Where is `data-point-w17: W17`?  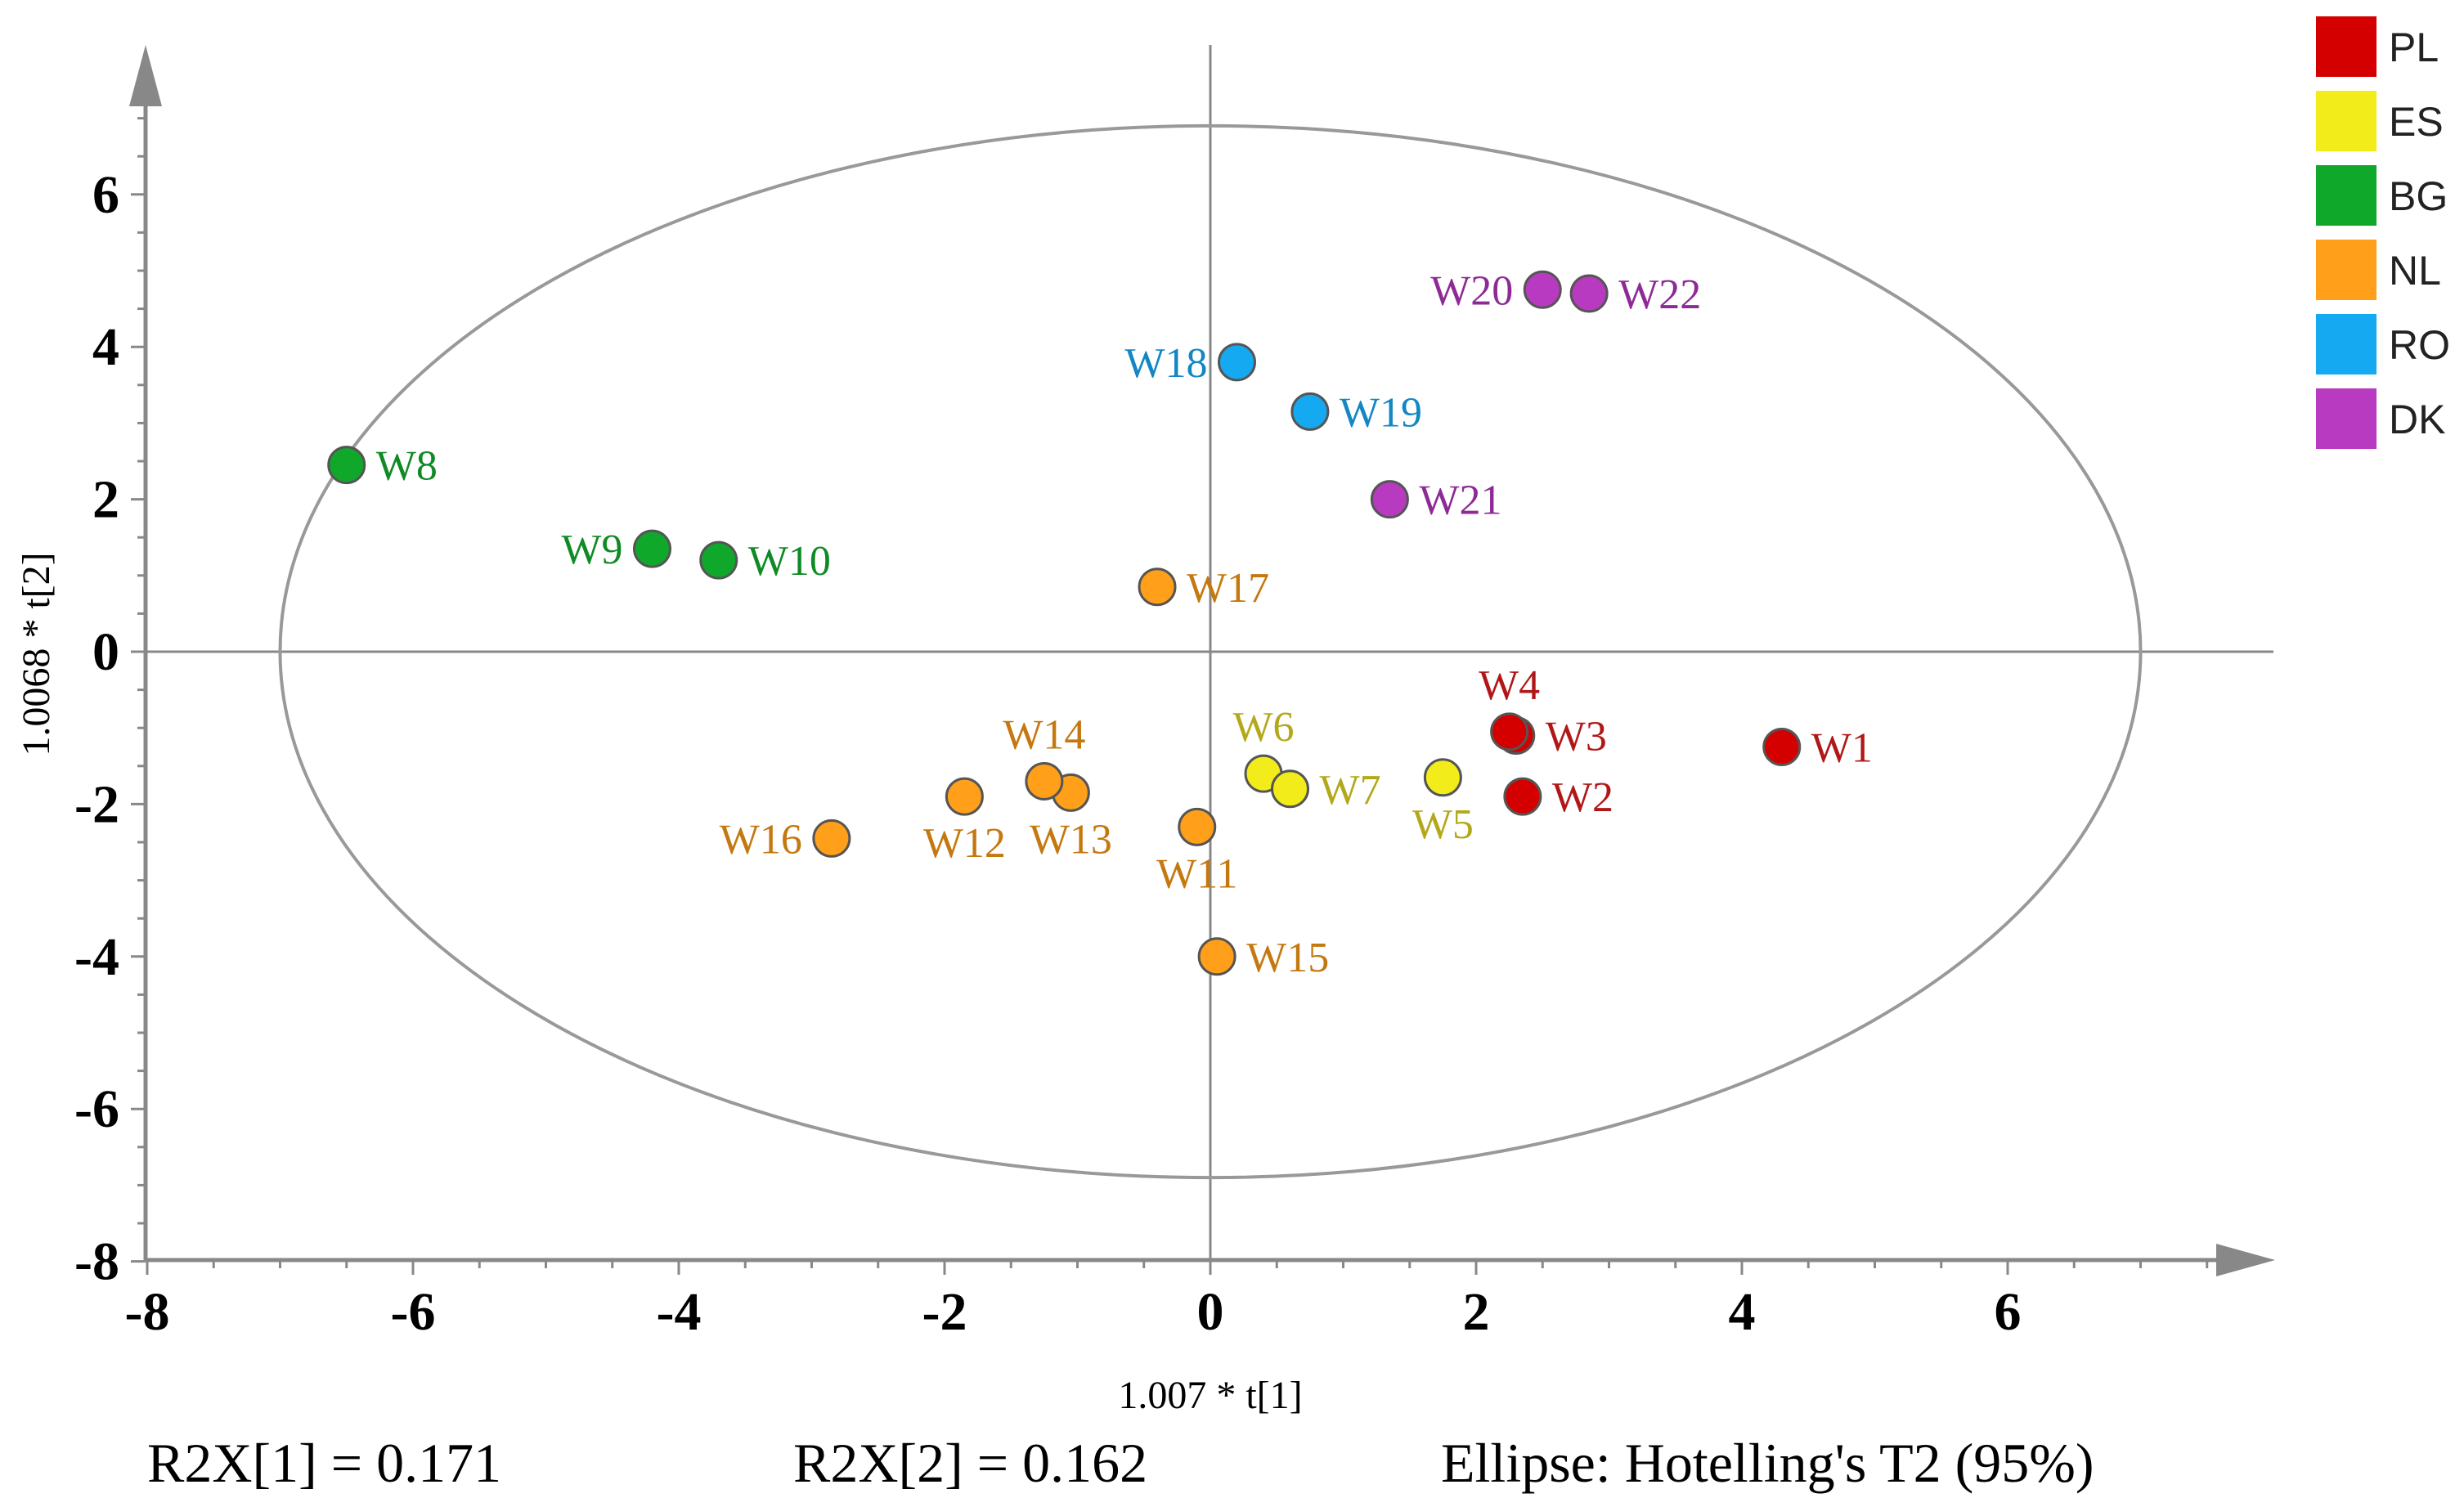 data-point-w17: W17 is located at coordinates (1203, 589).